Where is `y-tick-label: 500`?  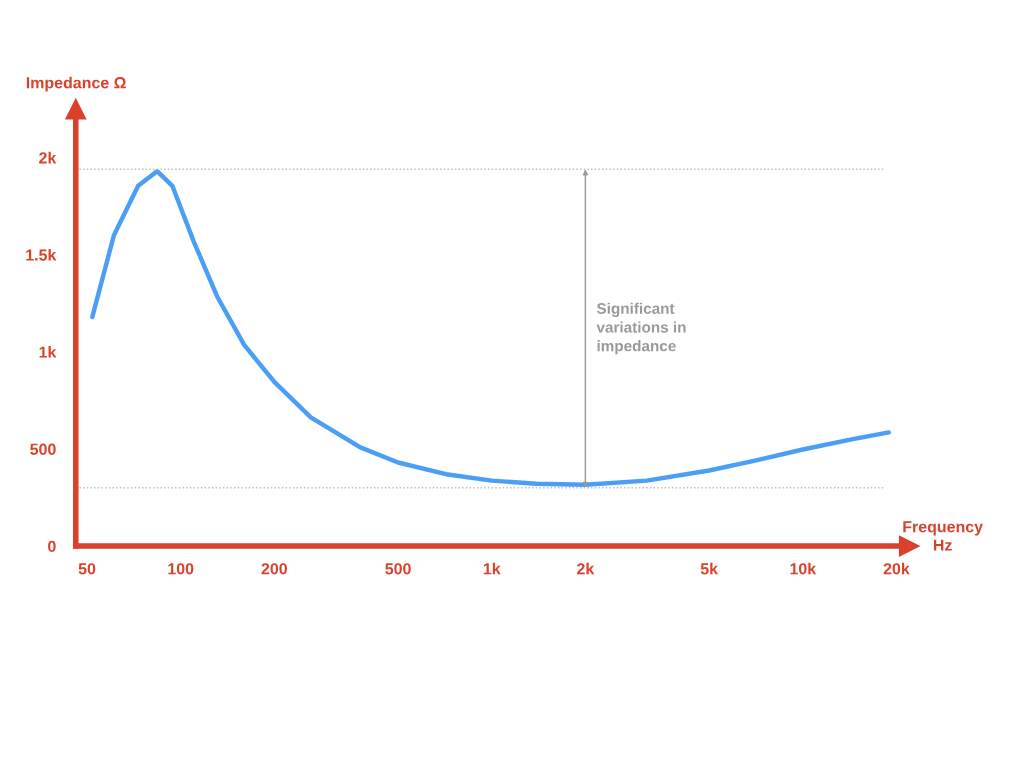
y-tick-label: 500 is located at coordinates (43, 449).